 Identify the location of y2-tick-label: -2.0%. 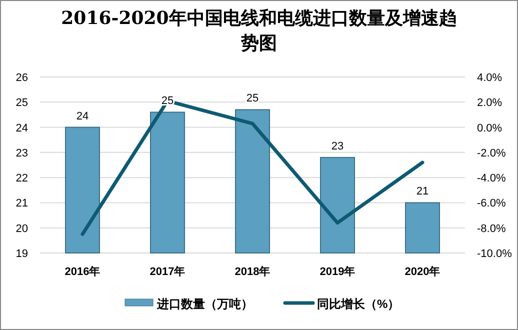
(491, 153).